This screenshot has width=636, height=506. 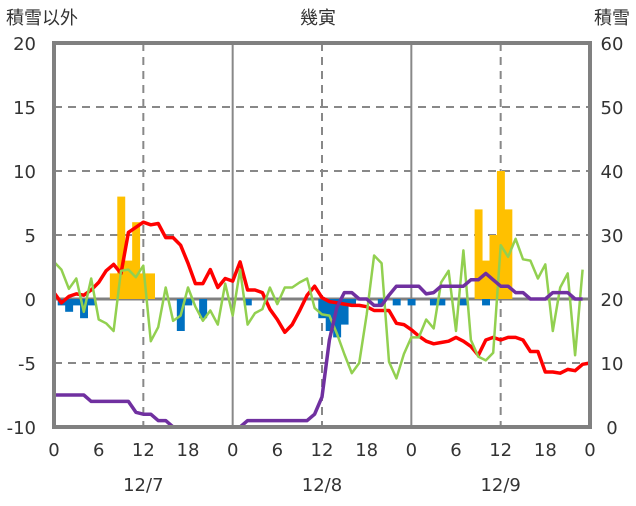 What do you see at coordinates (612, 364) in the screenshot?
I see `right-tick-label: 10` at bounding box center [612, 364].